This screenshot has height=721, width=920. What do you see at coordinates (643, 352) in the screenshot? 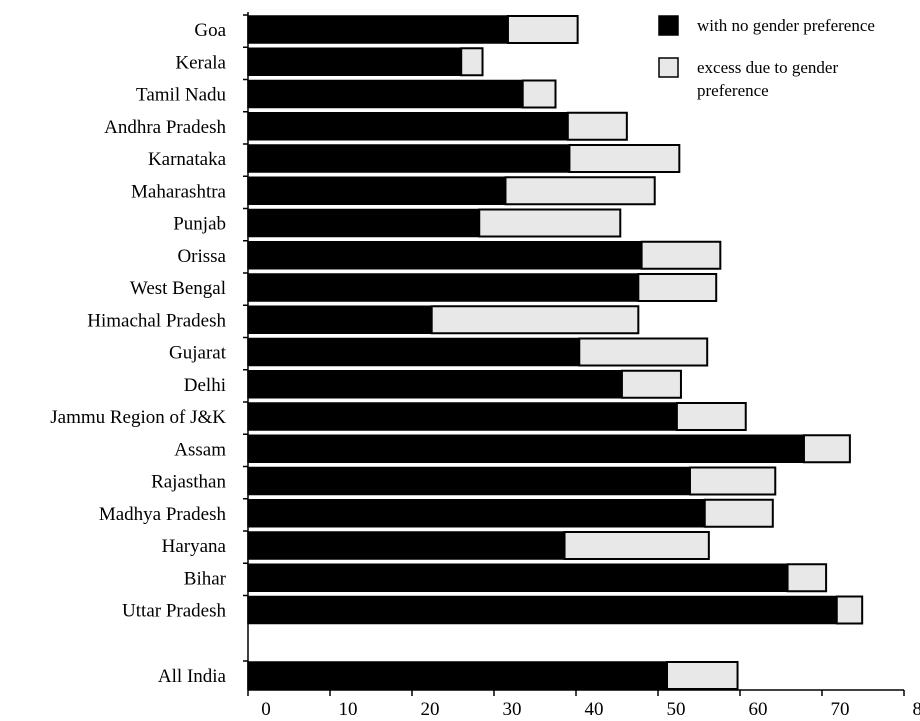
I see `bar-gujarat-excess` at bounding box center [643, 352].